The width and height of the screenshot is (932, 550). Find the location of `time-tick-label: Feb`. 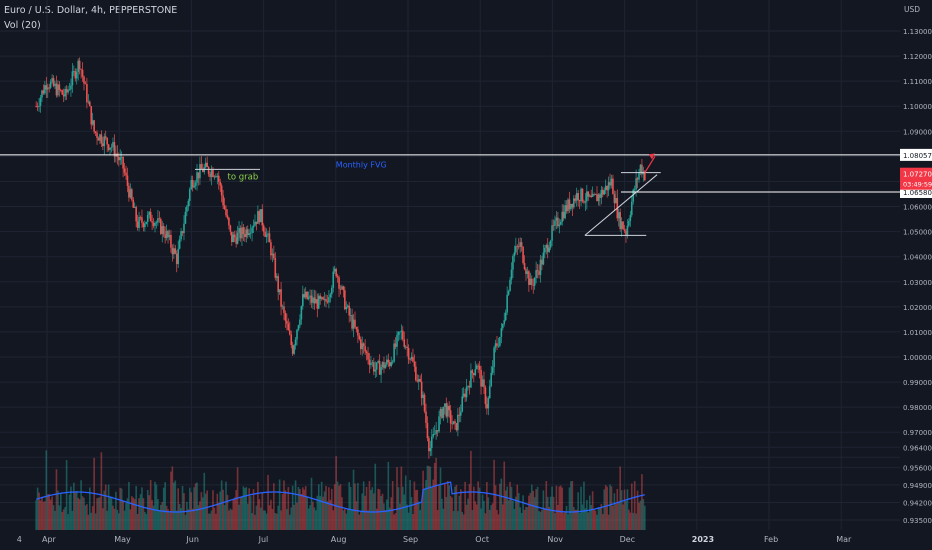

time-tick-label: Feb is located at coordinates (771, 539).